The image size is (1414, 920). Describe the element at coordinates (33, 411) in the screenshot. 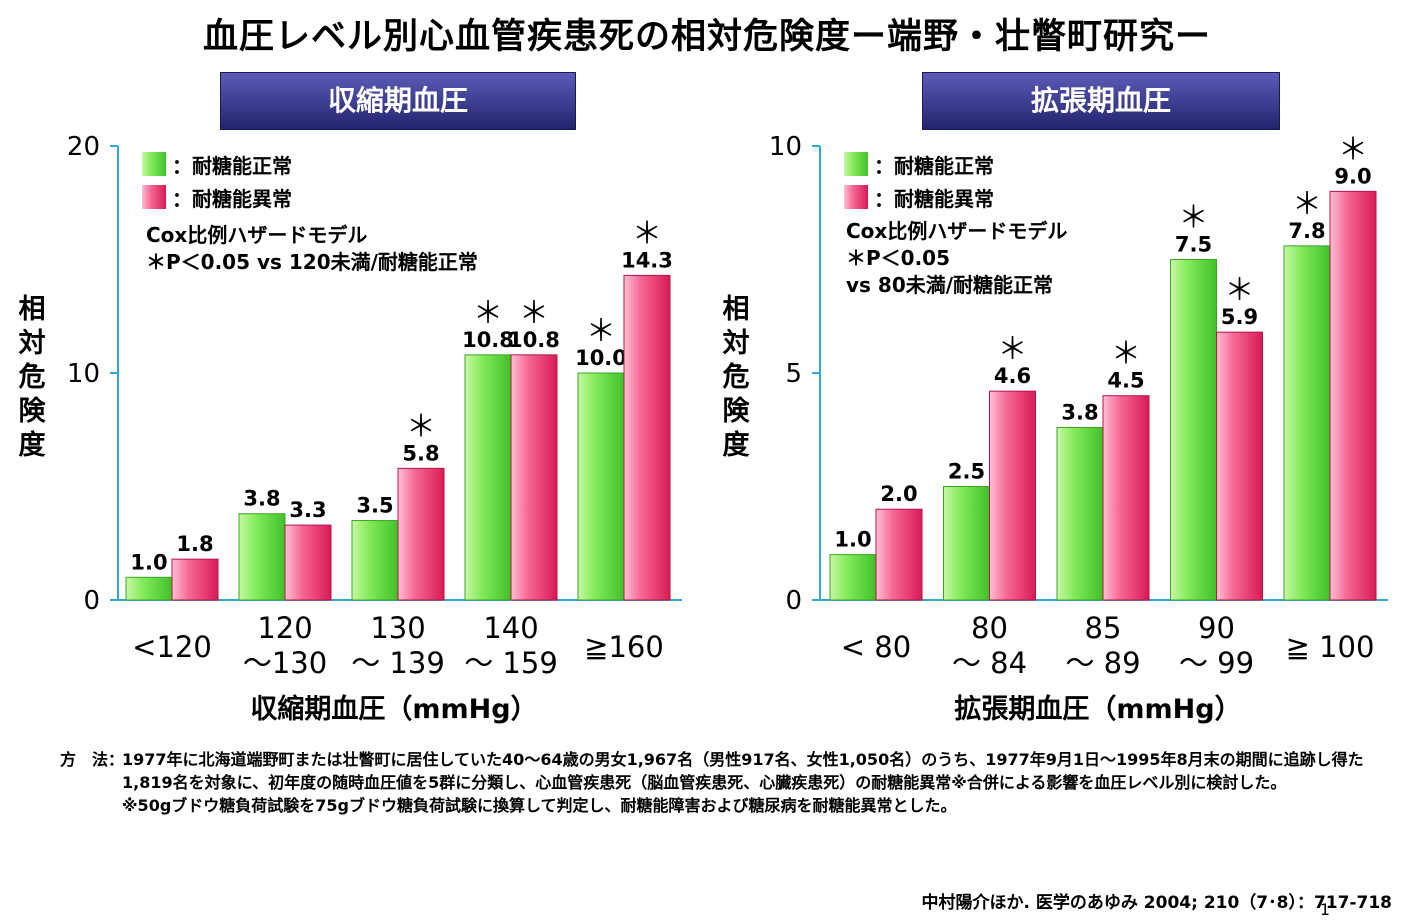

I see `chart1-y-axis-label-char: 険` at that location.